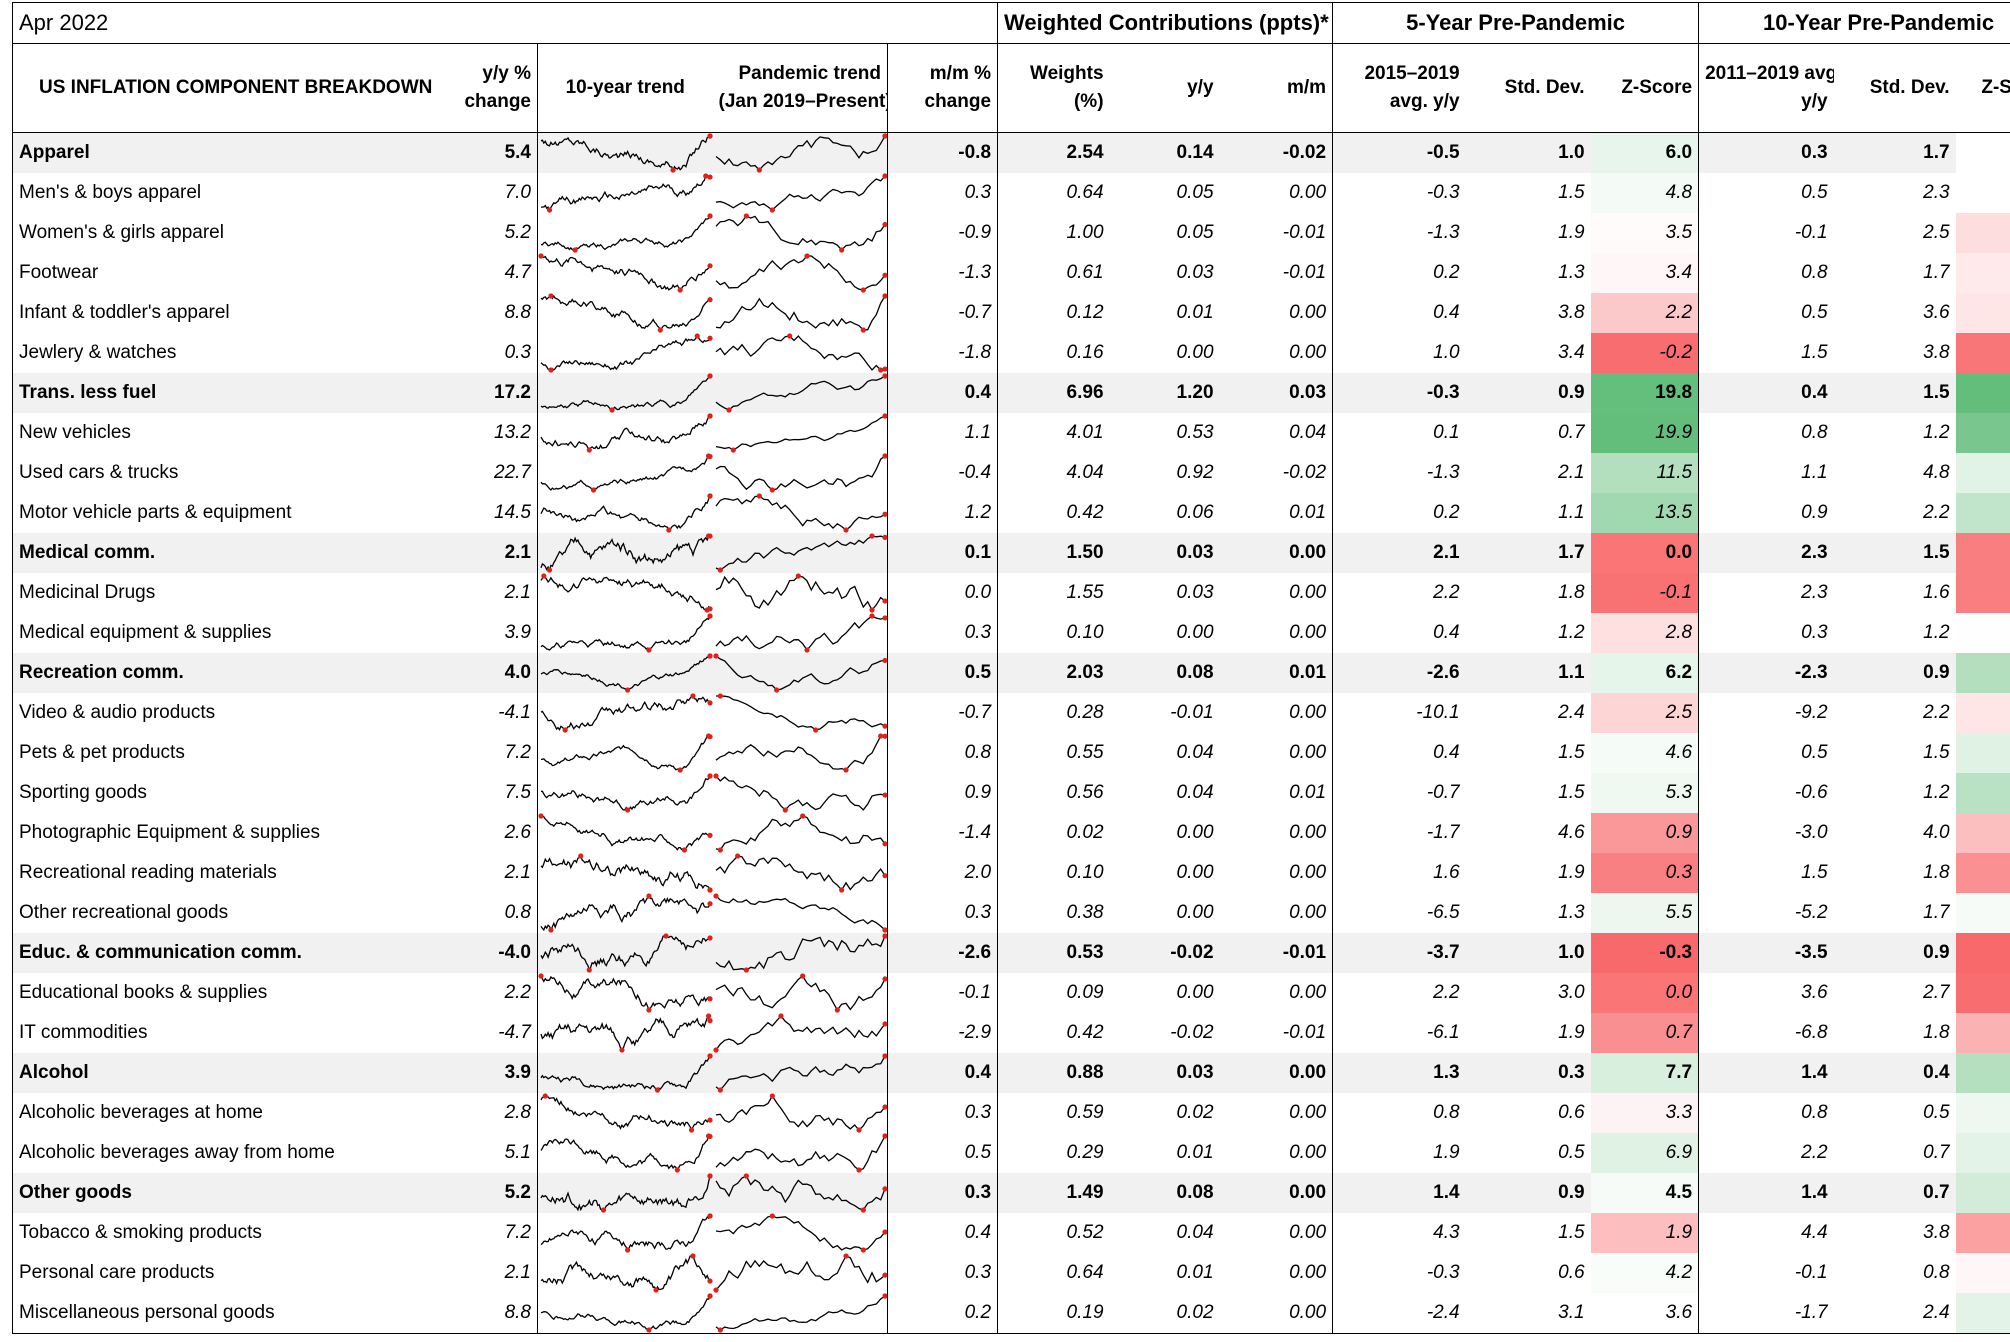  What do you see at coordinates (1165, 433) in the screenshot?
I see `contrib-yy: 0.53` at bounding box center [1165, 433].